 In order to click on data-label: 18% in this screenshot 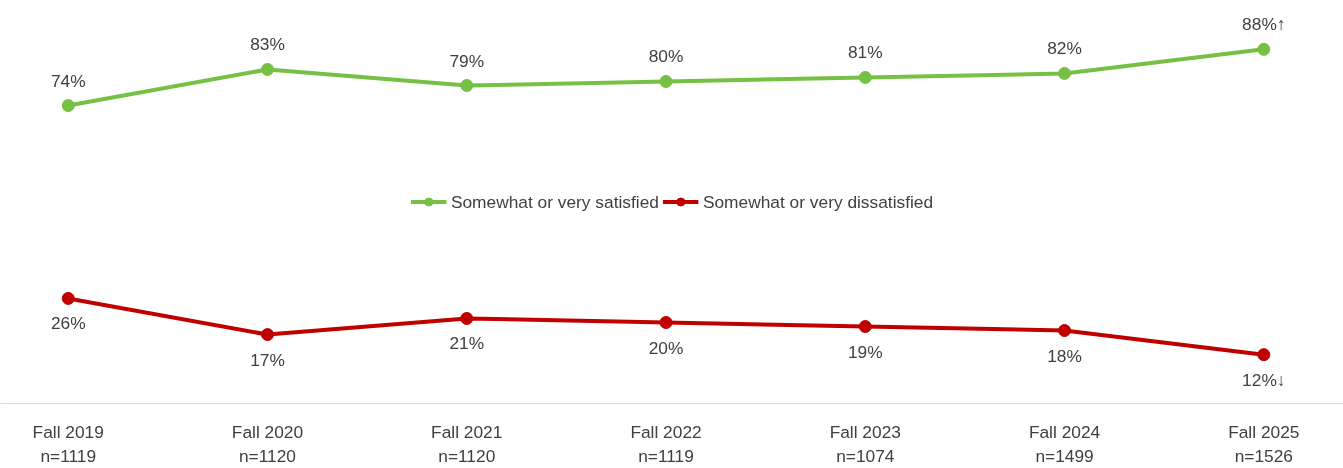, I will do `click(1064, 355)`.